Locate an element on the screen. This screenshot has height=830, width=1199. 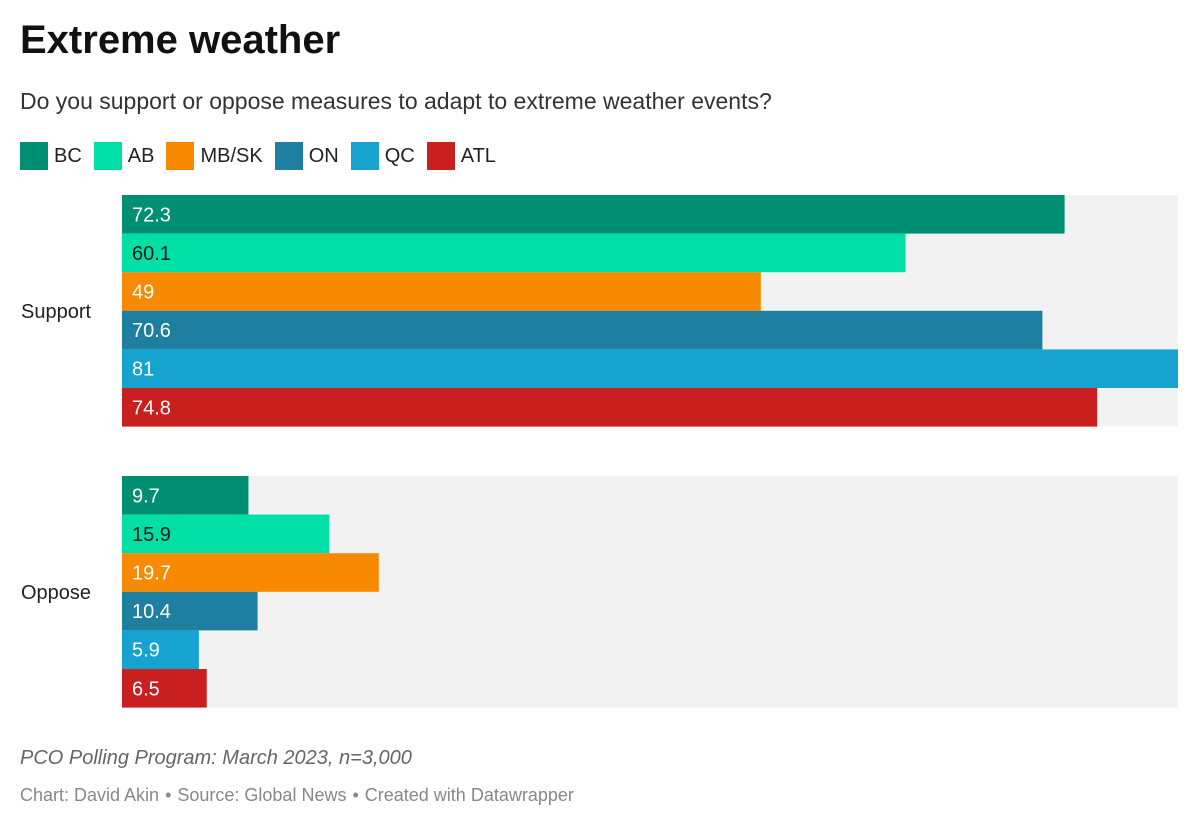
data-label-support-bc: 72.3 is located at coordinates (151, 215).